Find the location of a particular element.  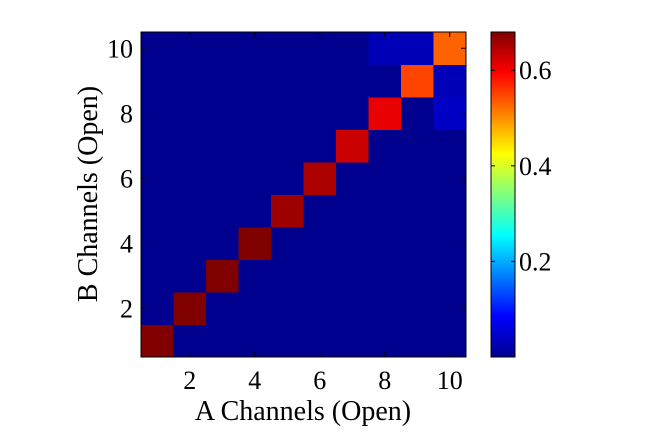

x-axis-label: A Channels (Open) is located at coordinates (303, 411).